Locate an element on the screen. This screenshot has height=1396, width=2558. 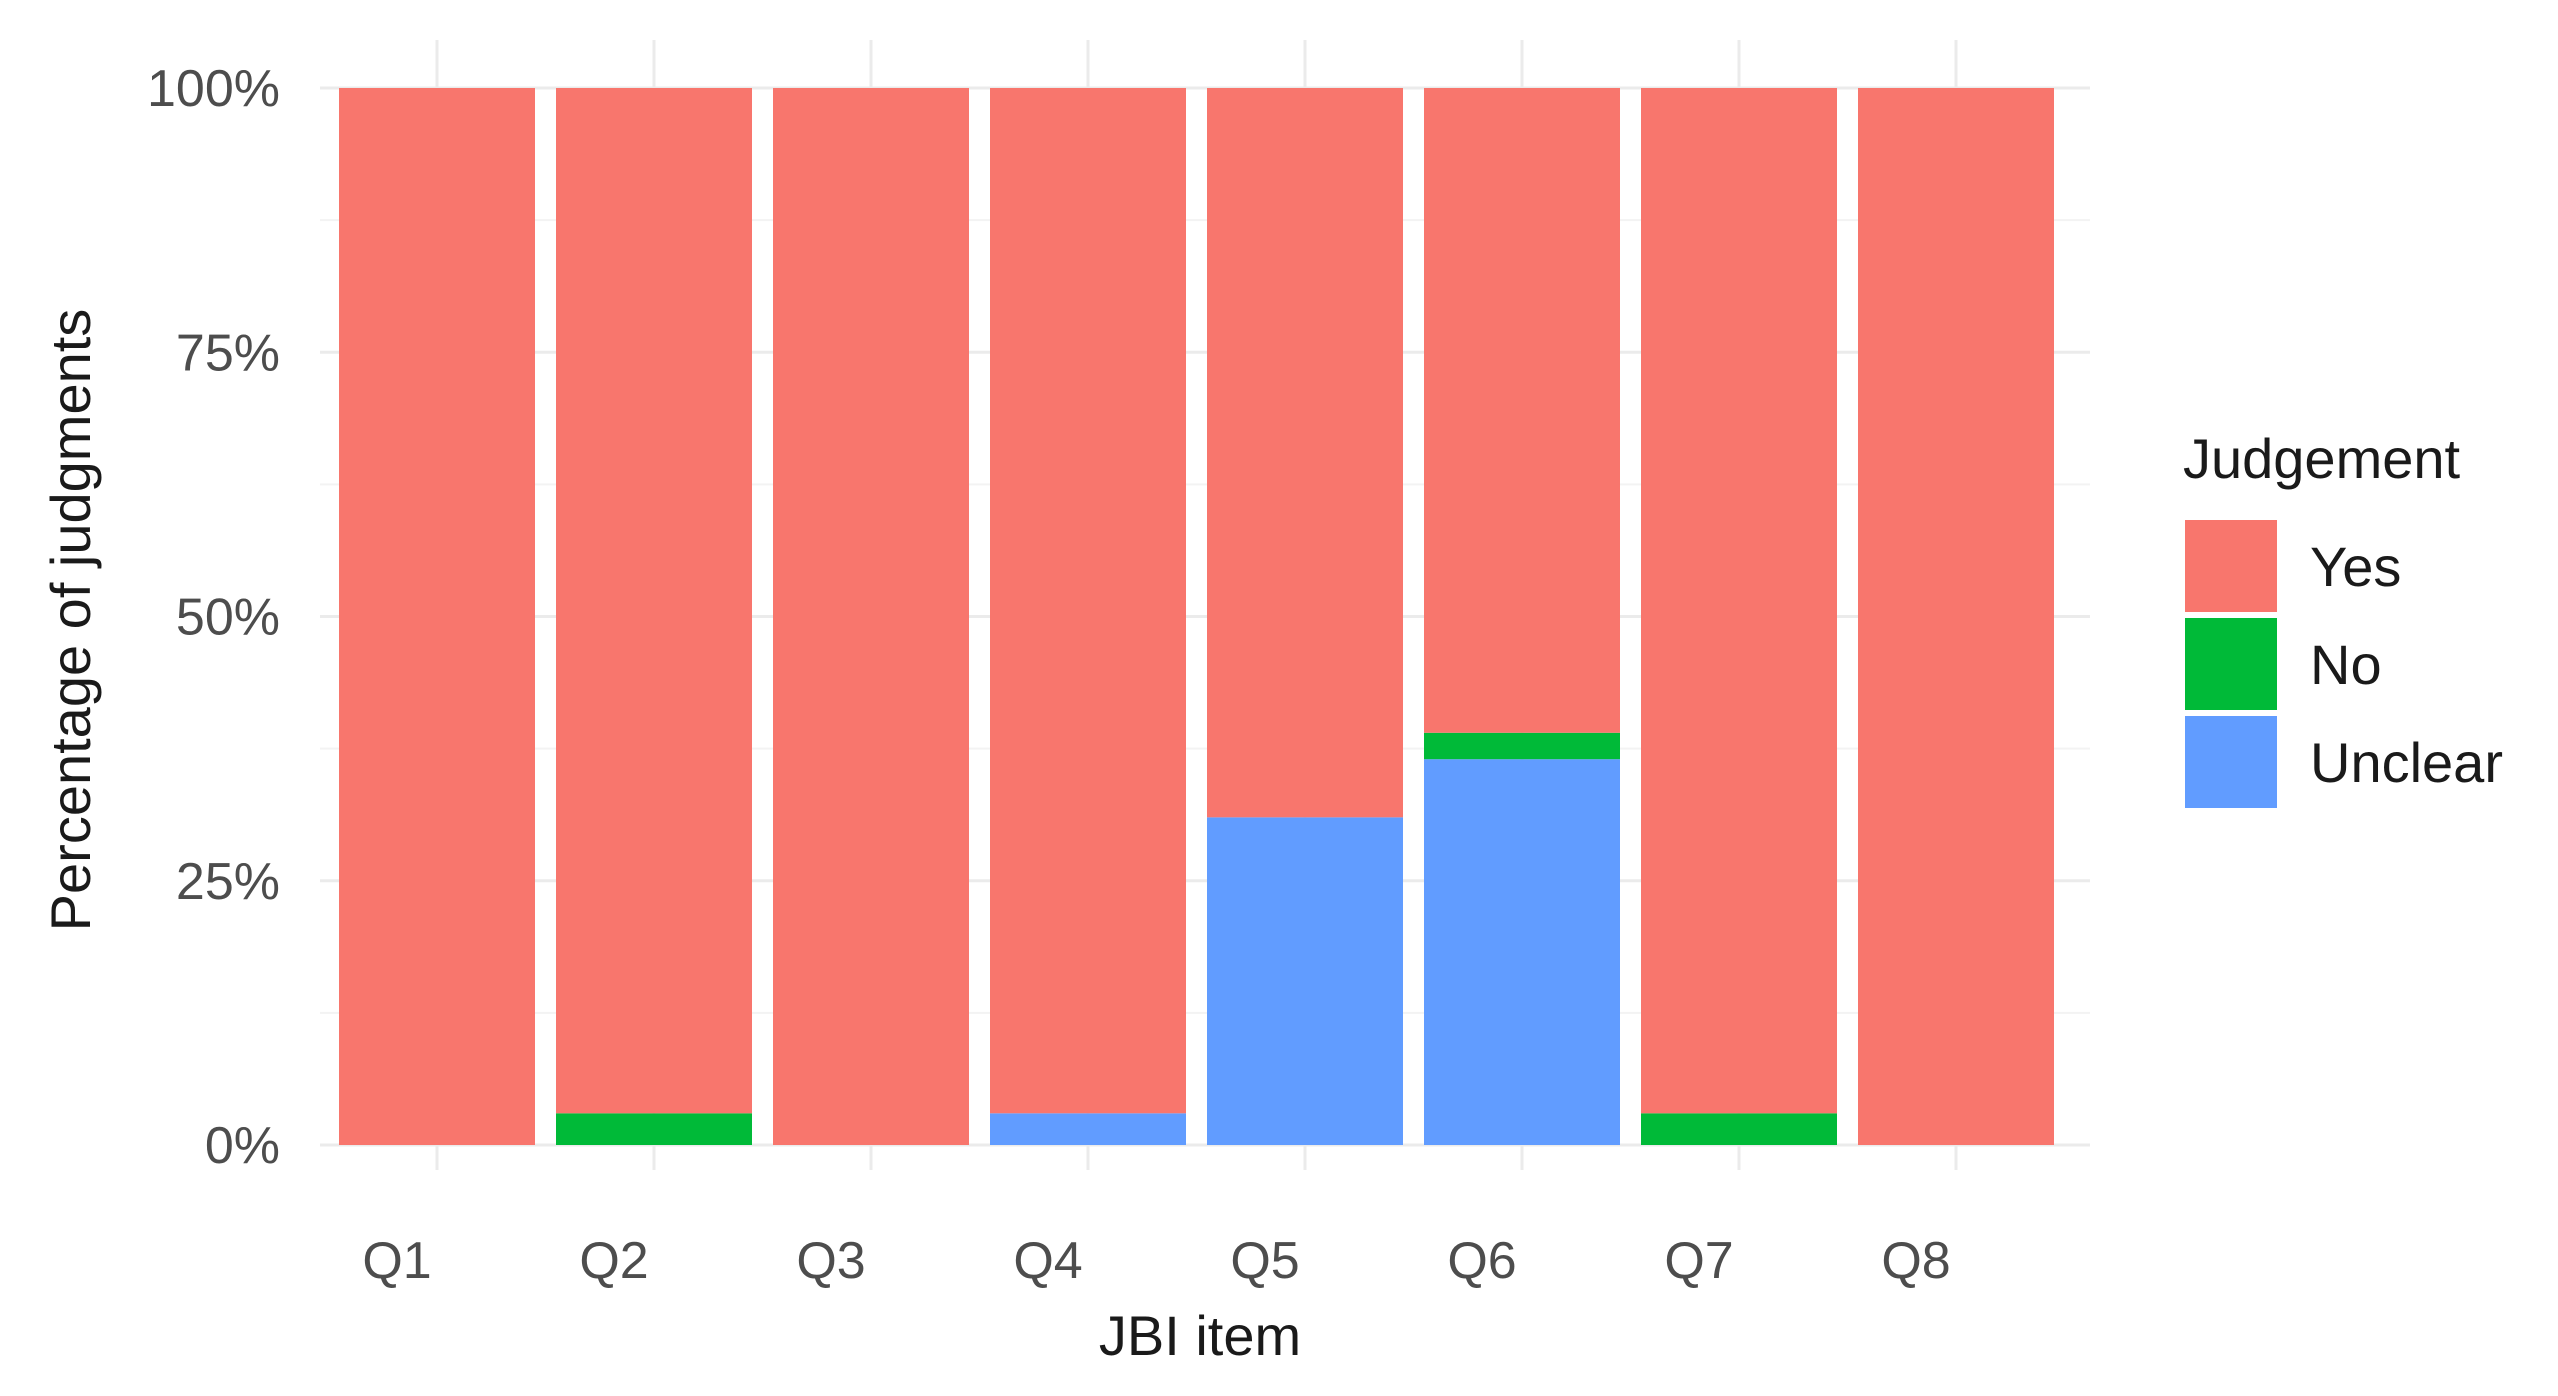
x-tick-label: Q7 is located at coordinates (1698, 1261).